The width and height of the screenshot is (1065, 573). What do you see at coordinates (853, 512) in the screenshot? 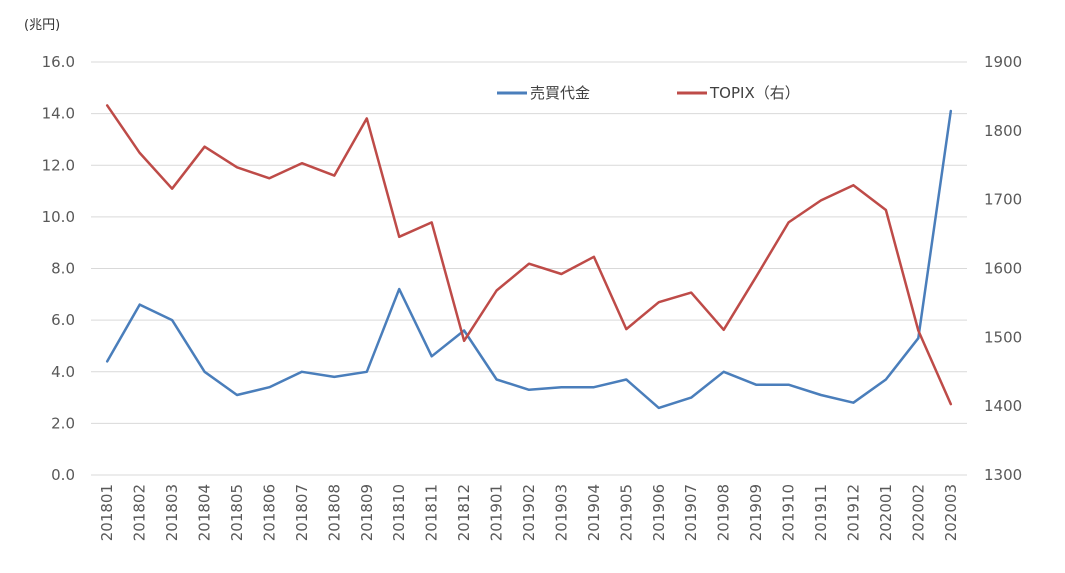
I see `x-tick-label: 201912` at bounding box center [853, 512].